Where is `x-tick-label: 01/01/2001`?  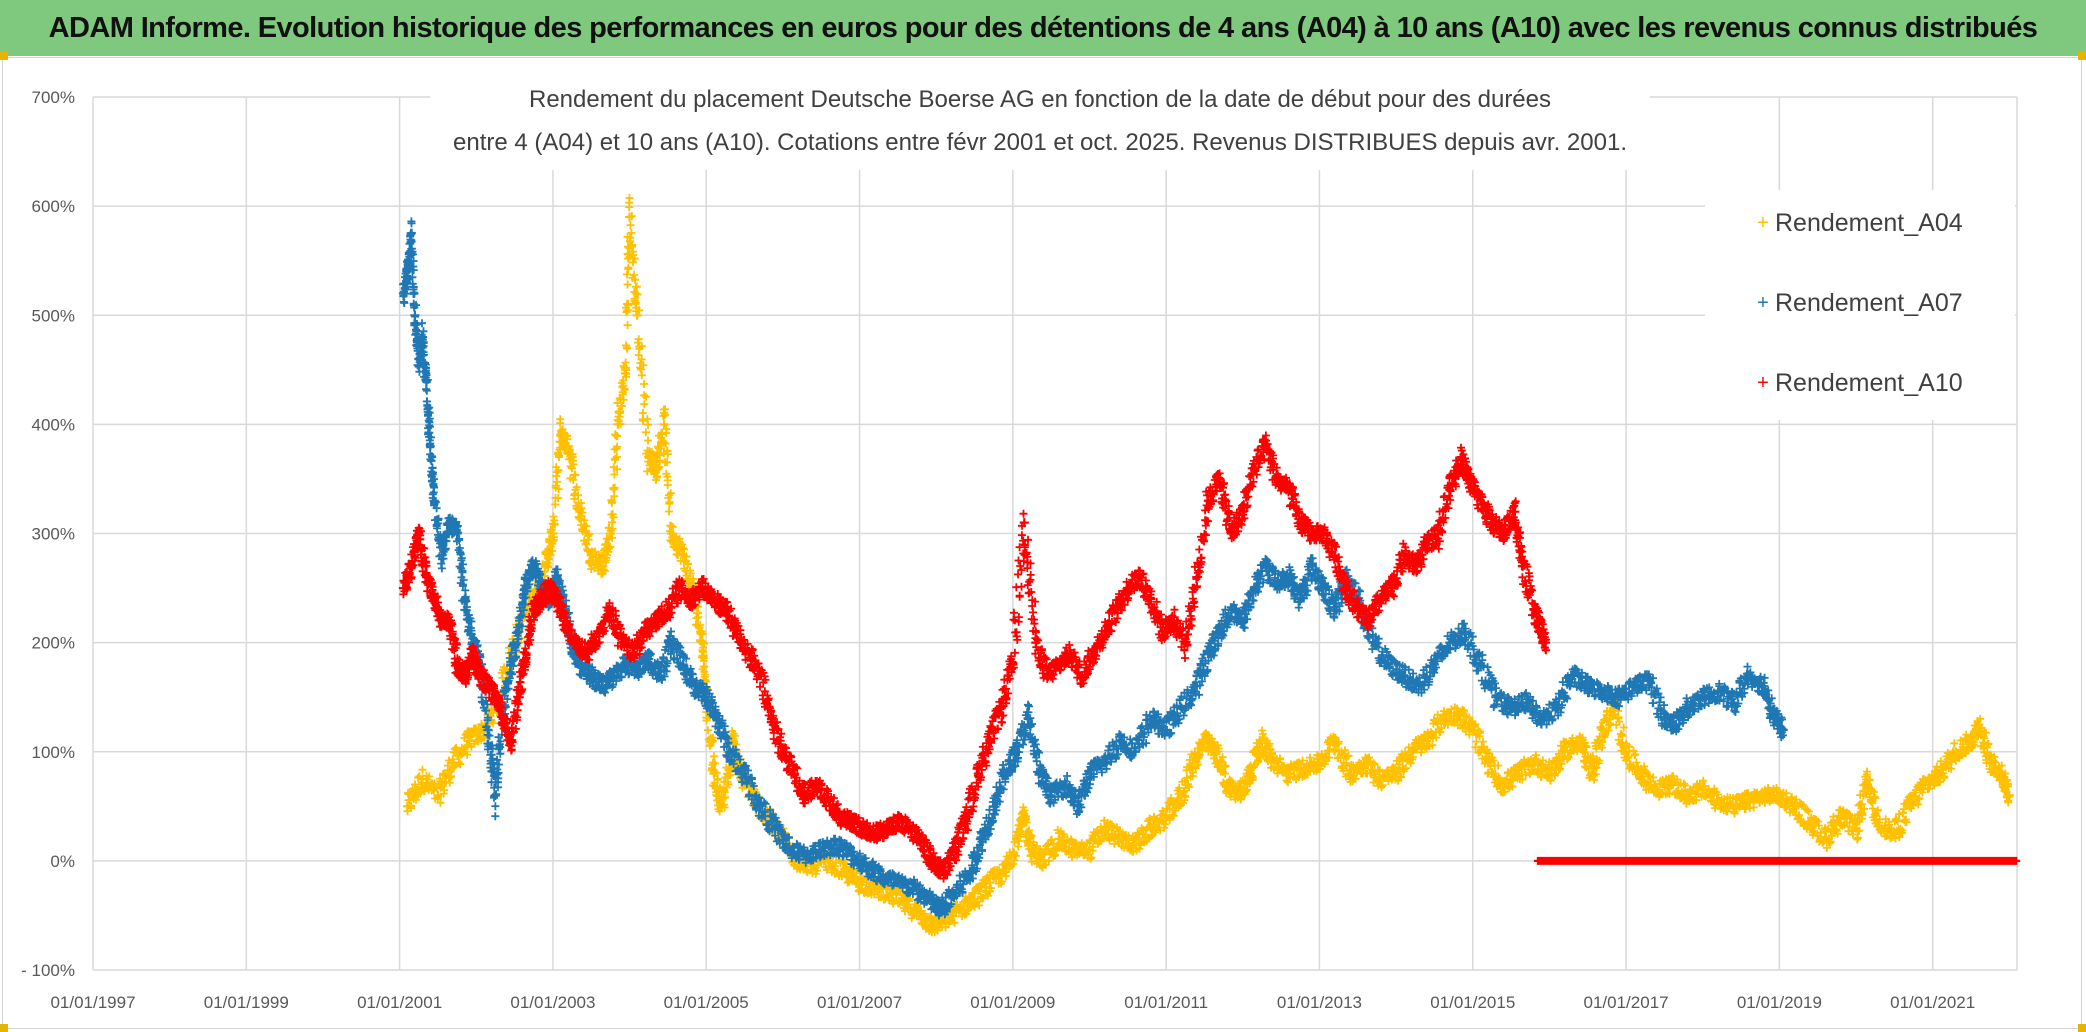
x-tick-label: 01/01/2001 is located at coordinates (399, 1002).